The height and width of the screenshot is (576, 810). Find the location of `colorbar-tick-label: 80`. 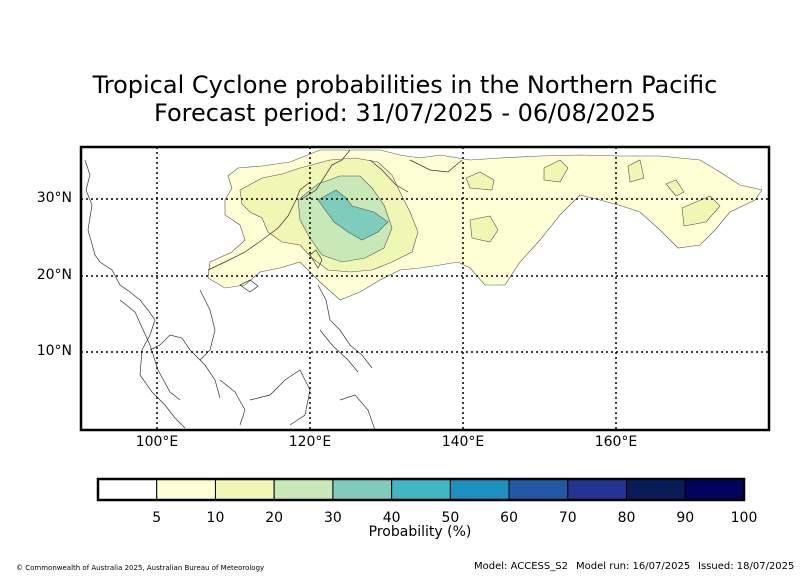

colorbar-tick-label: 80 is located at coordinates (626, 518).